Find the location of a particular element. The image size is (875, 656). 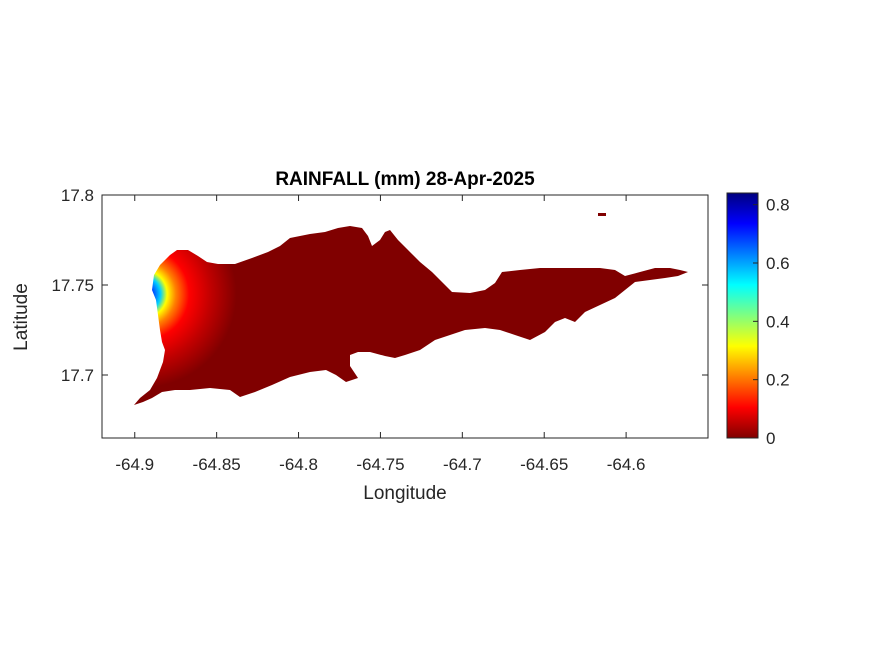

x-tick-label: -64.75 is located at coordinates (380, 464).